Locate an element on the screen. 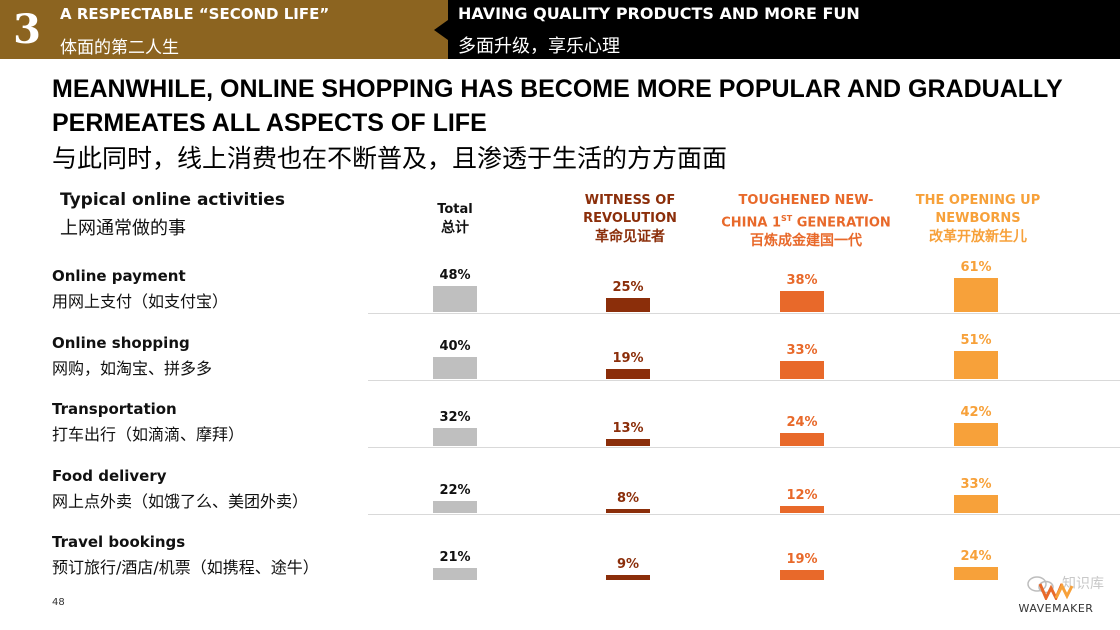 This screenshot has height=630, width=1120. header-arrow-icon is located at coordinates (441, 30).